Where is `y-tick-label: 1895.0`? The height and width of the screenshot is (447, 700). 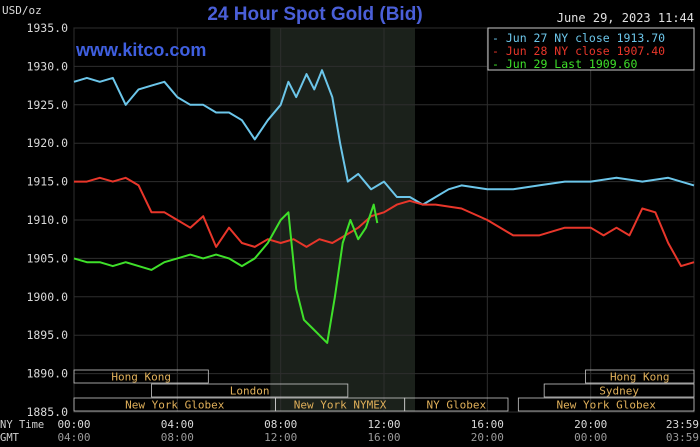 y-tick-label: 1895.0 is located at coordinates (47, 335).